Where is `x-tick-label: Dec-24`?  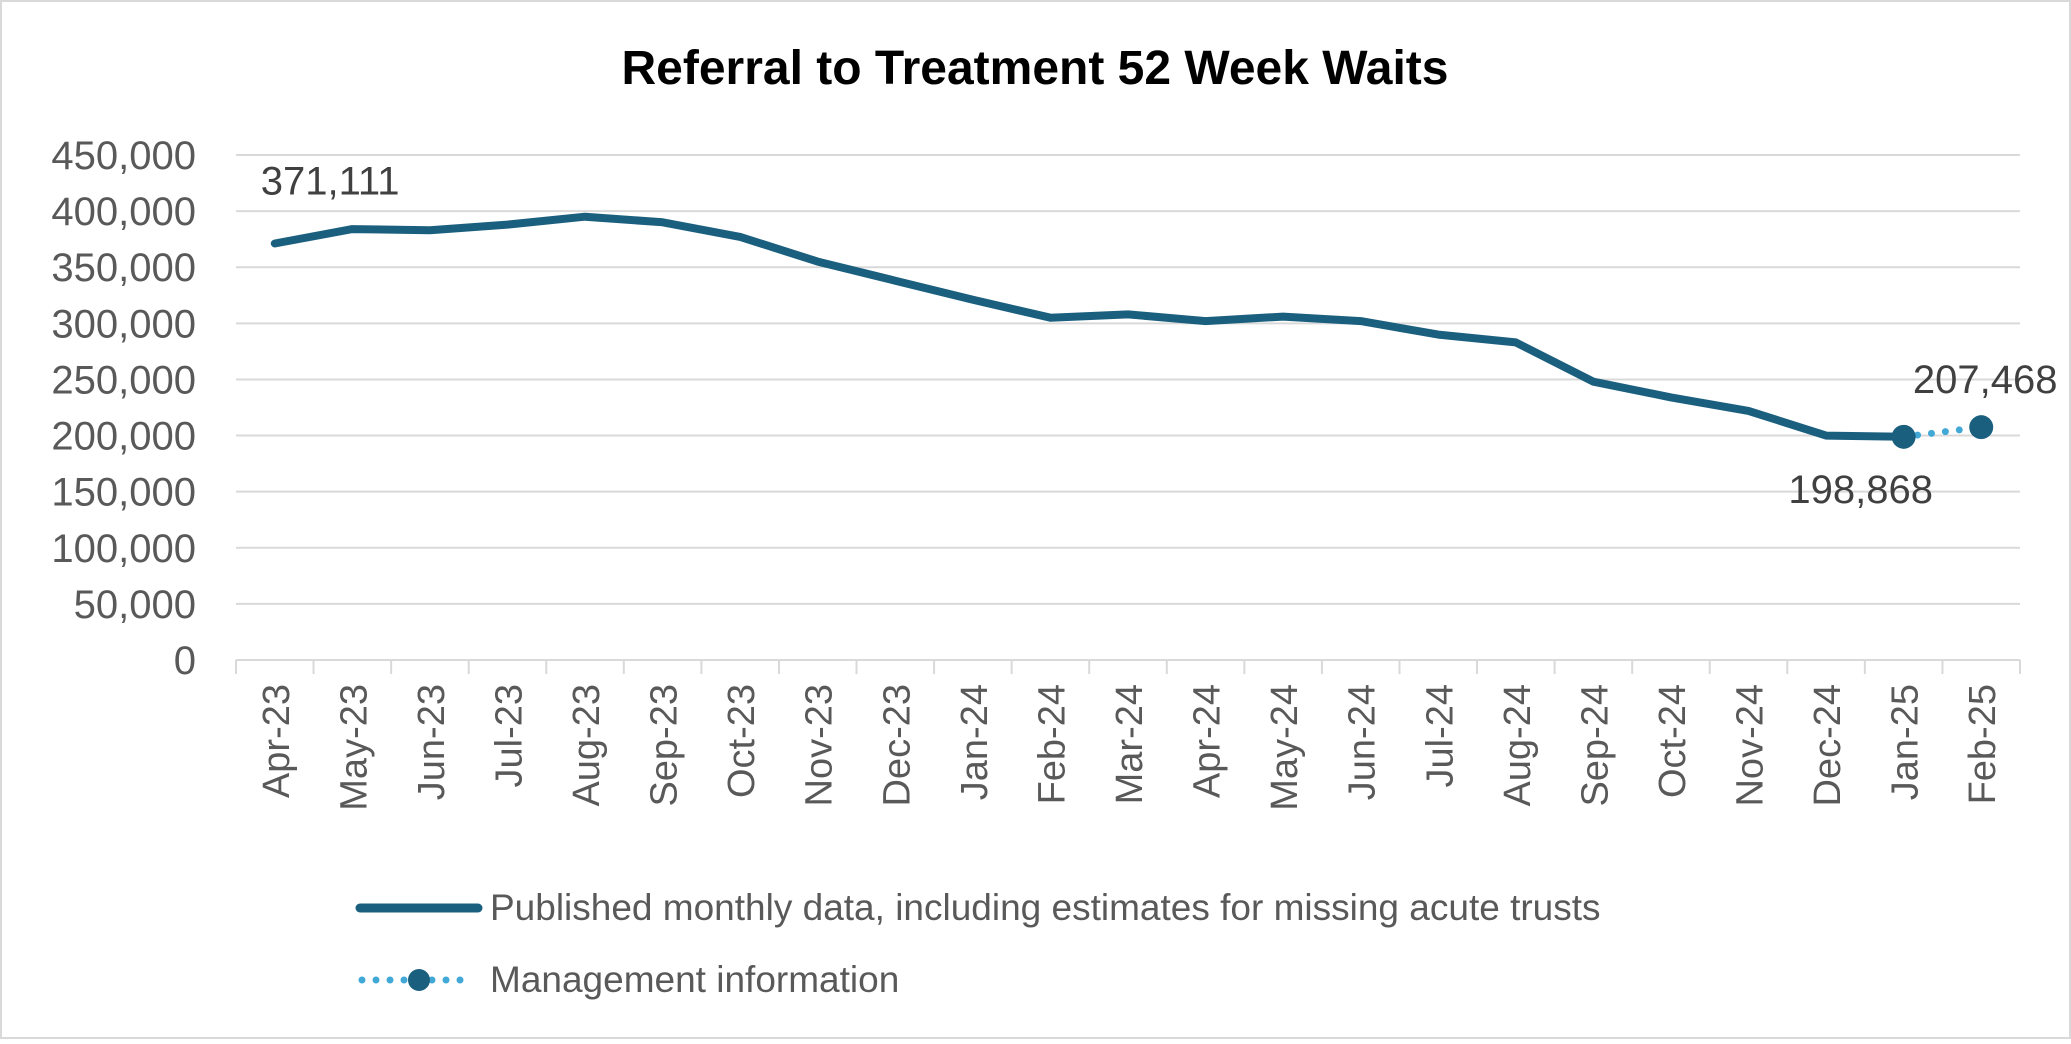
x-tick-label: Dec-24 is located at coordinates (1828, 745).